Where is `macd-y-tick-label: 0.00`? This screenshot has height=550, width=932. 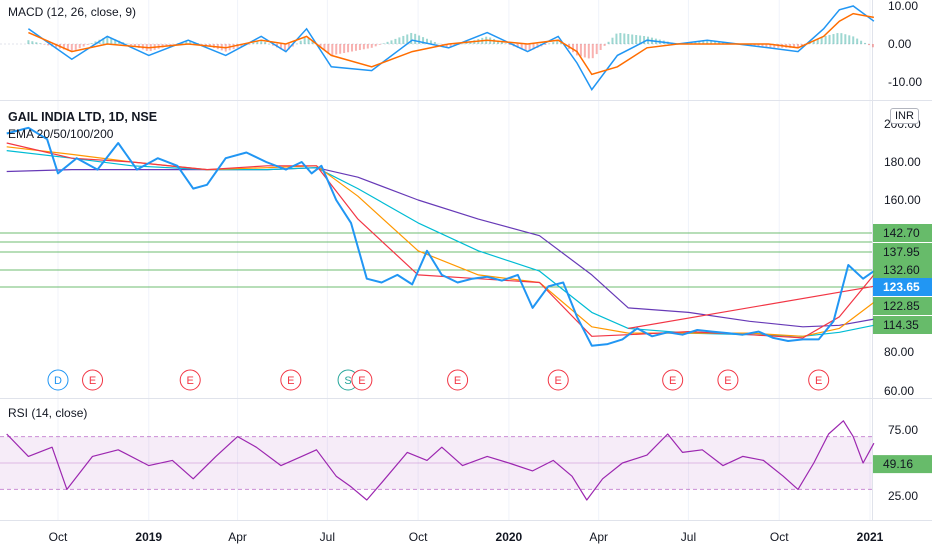
macd-y-tick-label: 0.00 is located at coordinates (900, 44).